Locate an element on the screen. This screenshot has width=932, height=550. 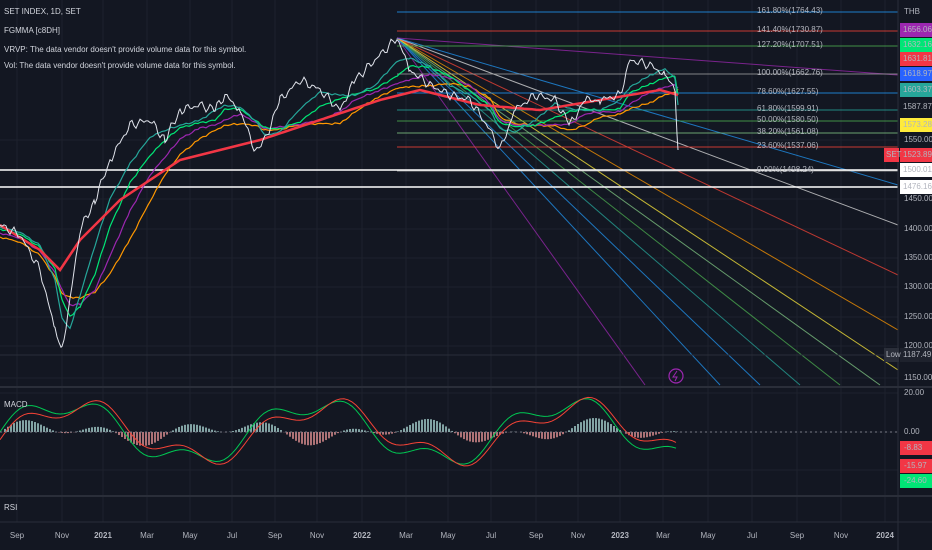
time-label: May is located at coordinates (707, 535).